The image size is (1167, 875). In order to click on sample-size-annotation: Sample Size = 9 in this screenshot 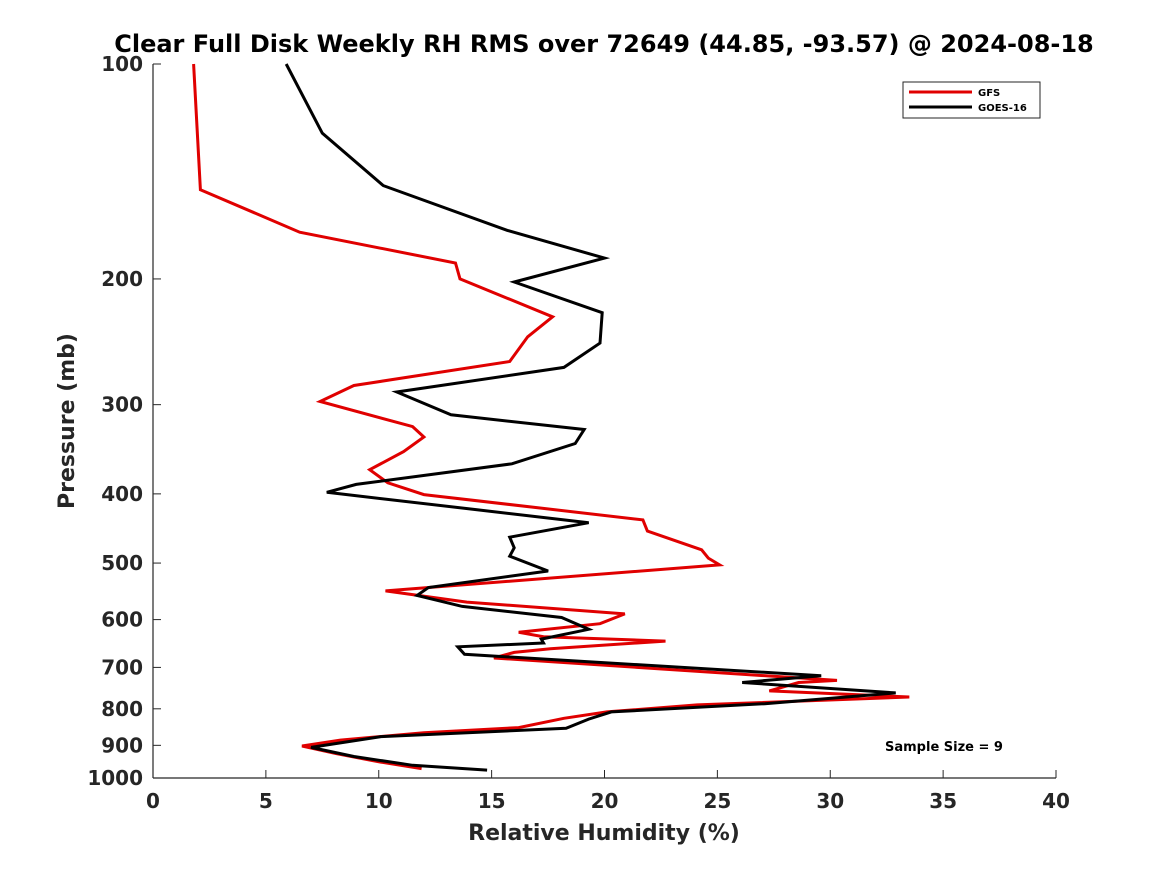, I will do `click(944, 747)`.